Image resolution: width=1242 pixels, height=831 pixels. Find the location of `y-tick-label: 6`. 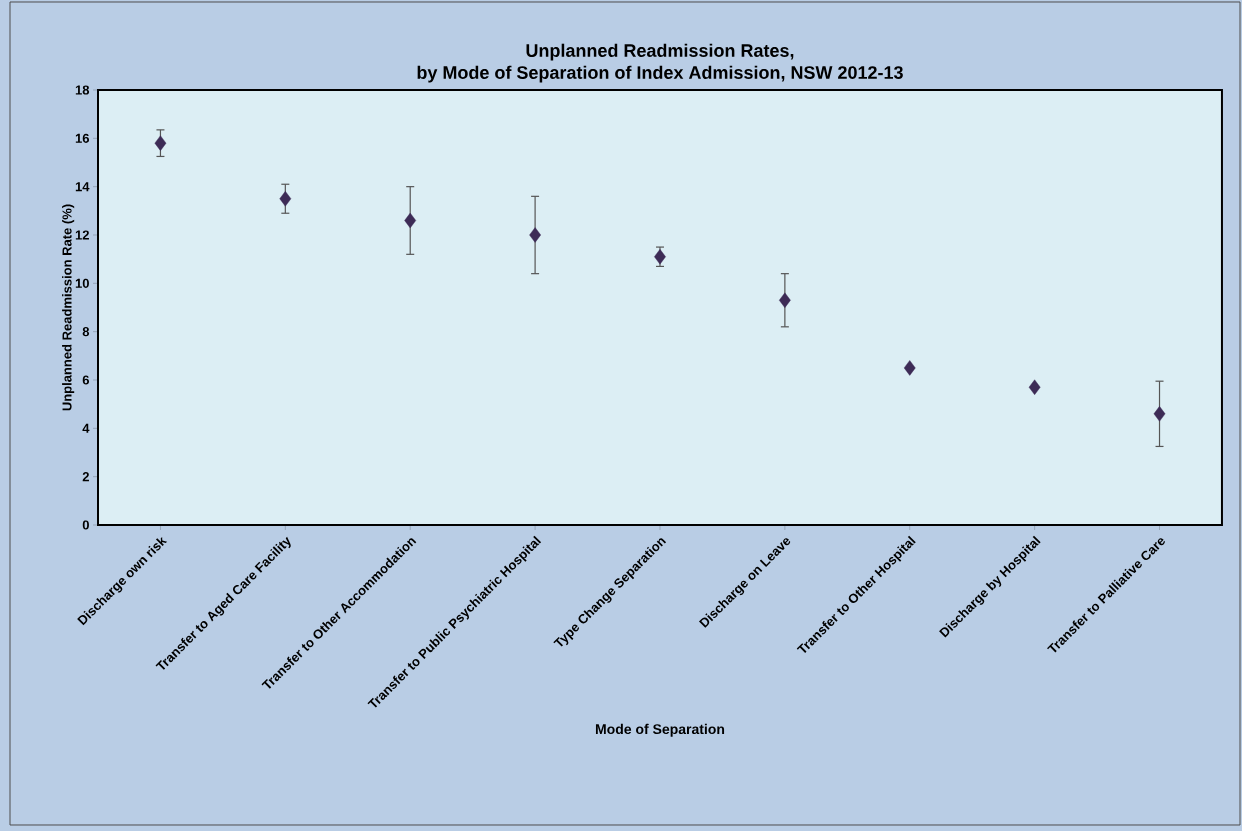

y-tick-label: 6 is located at coordinates (86, 380).